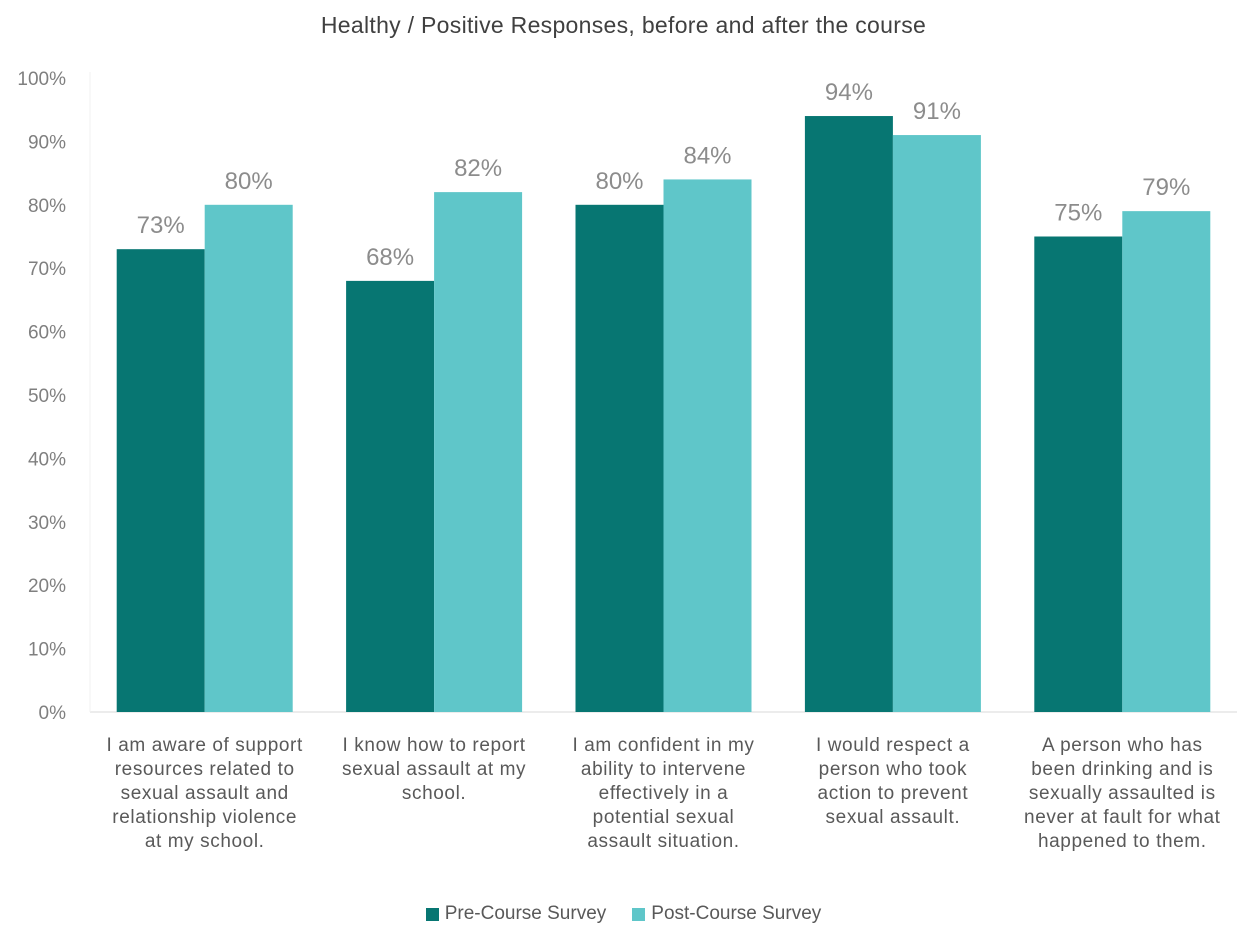 Image resolution: width=1247 pixels, height=928 pixels. What do you see at coordinates (893, 818) in the screenshot?
I see `category-label-line: sexual assault.` at bounding box center [893, 818].